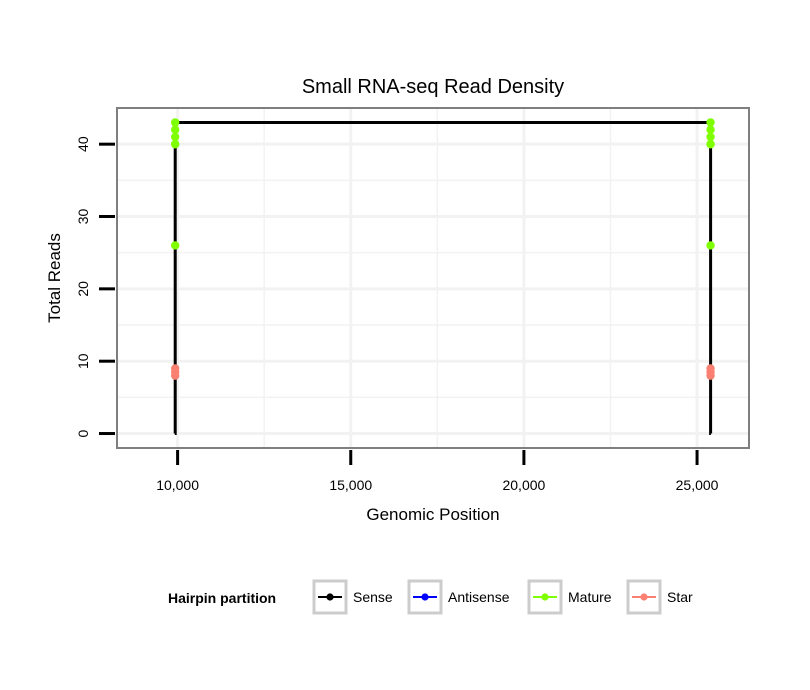 The height and width of the screenshot is (690, 810). Describe the element at coordinates (330, 597) in the screenshot. I see `legend-key-sense` at that location.